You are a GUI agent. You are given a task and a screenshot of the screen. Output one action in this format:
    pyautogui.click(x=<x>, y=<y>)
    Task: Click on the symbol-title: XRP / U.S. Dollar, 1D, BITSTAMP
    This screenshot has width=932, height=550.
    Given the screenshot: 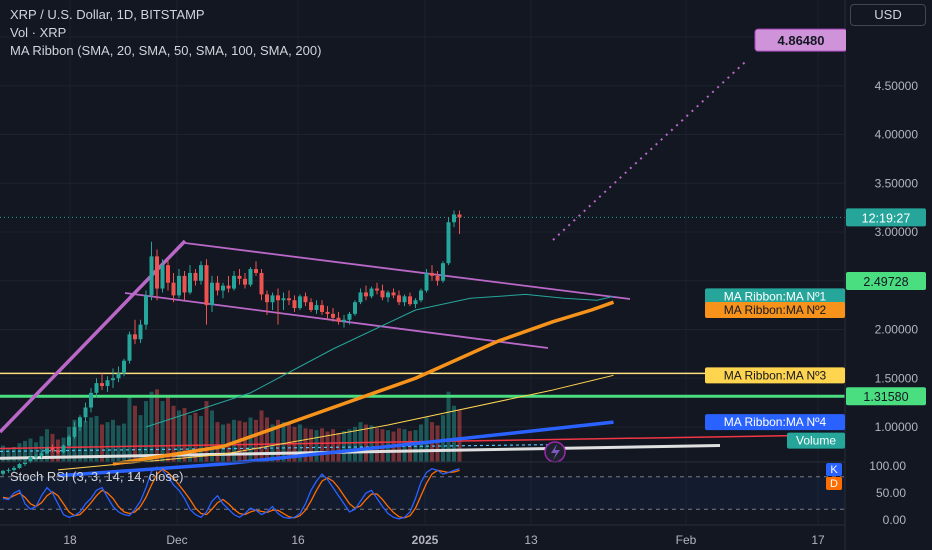 What is the action you would take?
    pyautogui.click(x=107, y=14)
    